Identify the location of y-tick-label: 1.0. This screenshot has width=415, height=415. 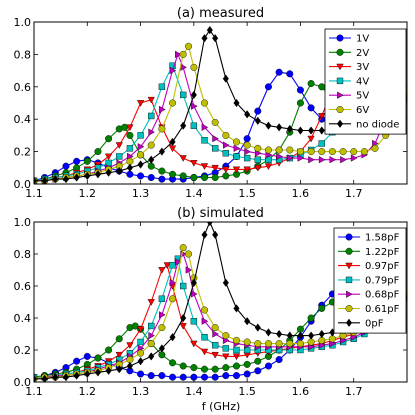
(23, 222).